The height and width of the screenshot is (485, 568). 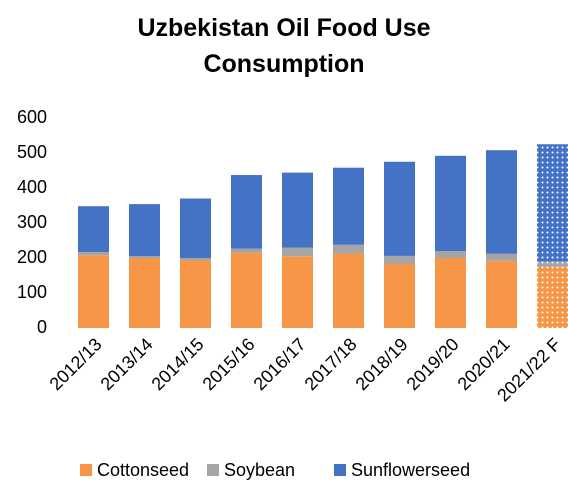 I want to click on chart-title: Uzbekistan Oil Food Use Consumption, so click(x=284, y=46).